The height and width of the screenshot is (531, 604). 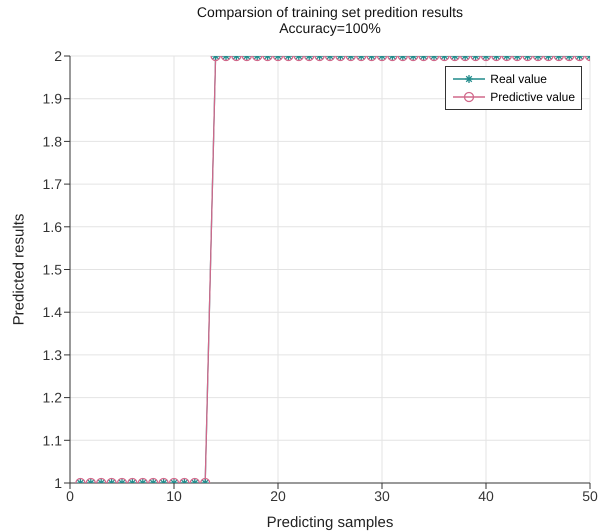 I want to click on y-axis-title: Predicted results, so click(x=19, y=270).